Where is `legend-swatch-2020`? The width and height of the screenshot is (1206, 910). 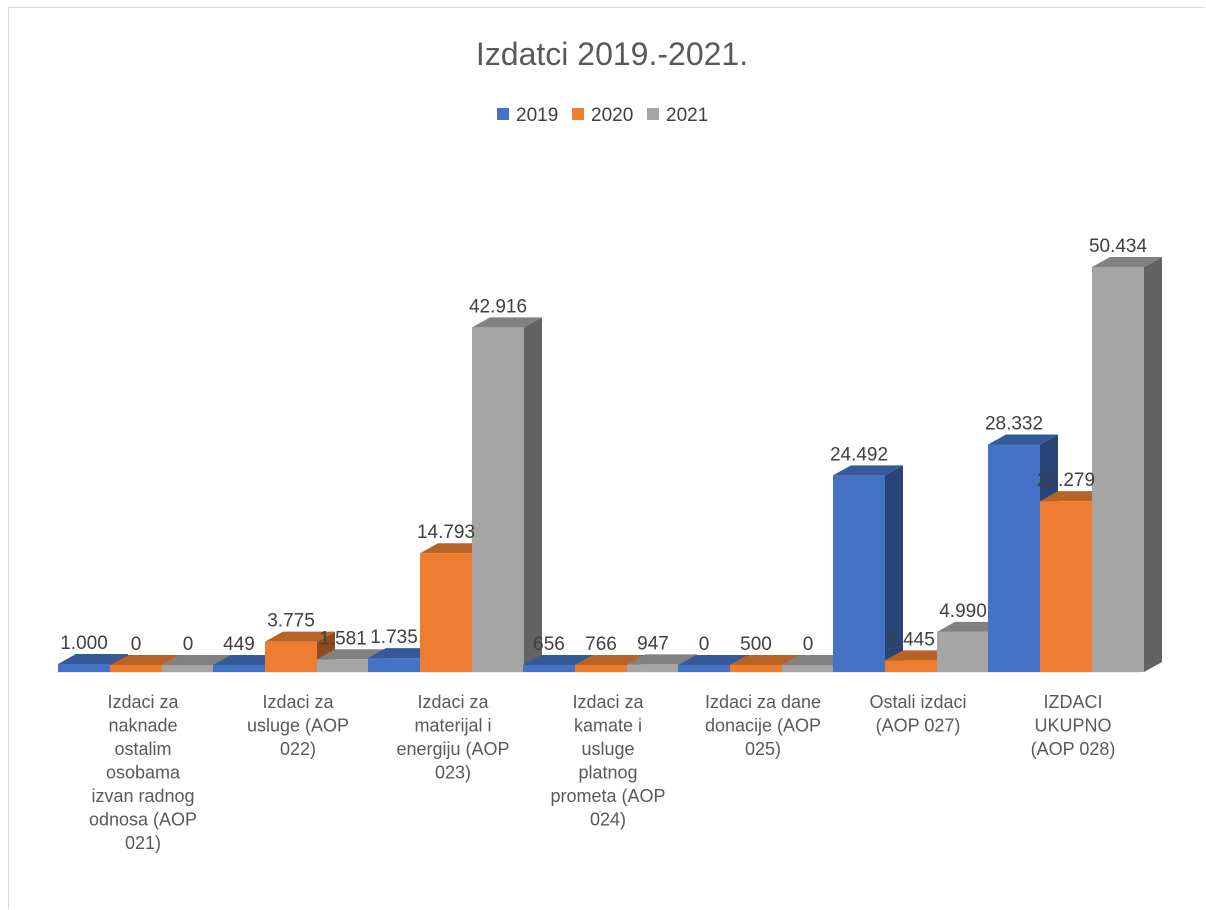 legend-swatch-2020 is located at coordinates (578, 114).